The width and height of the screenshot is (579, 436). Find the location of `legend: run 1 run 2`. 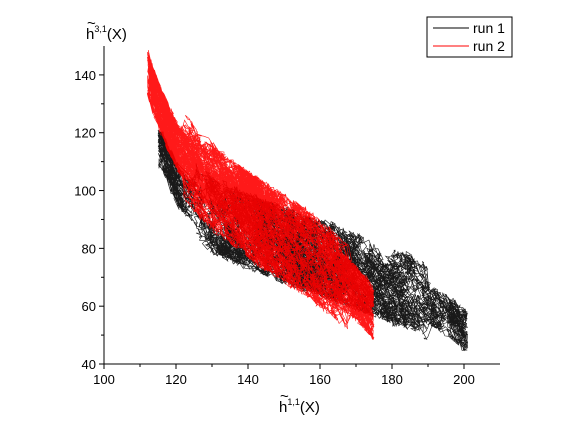

legend: run 1 run 2 is located at coordinates (469, 37).